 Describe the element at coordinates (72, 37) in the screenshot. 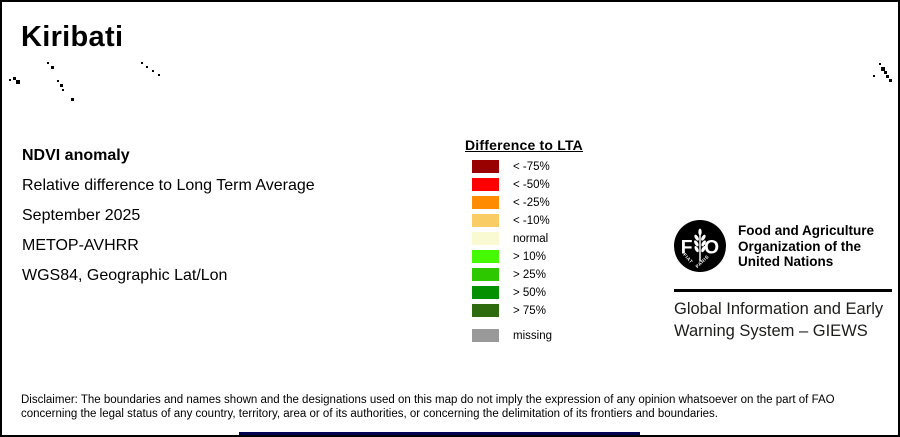

I see `page-title: Kiribati` at that location.